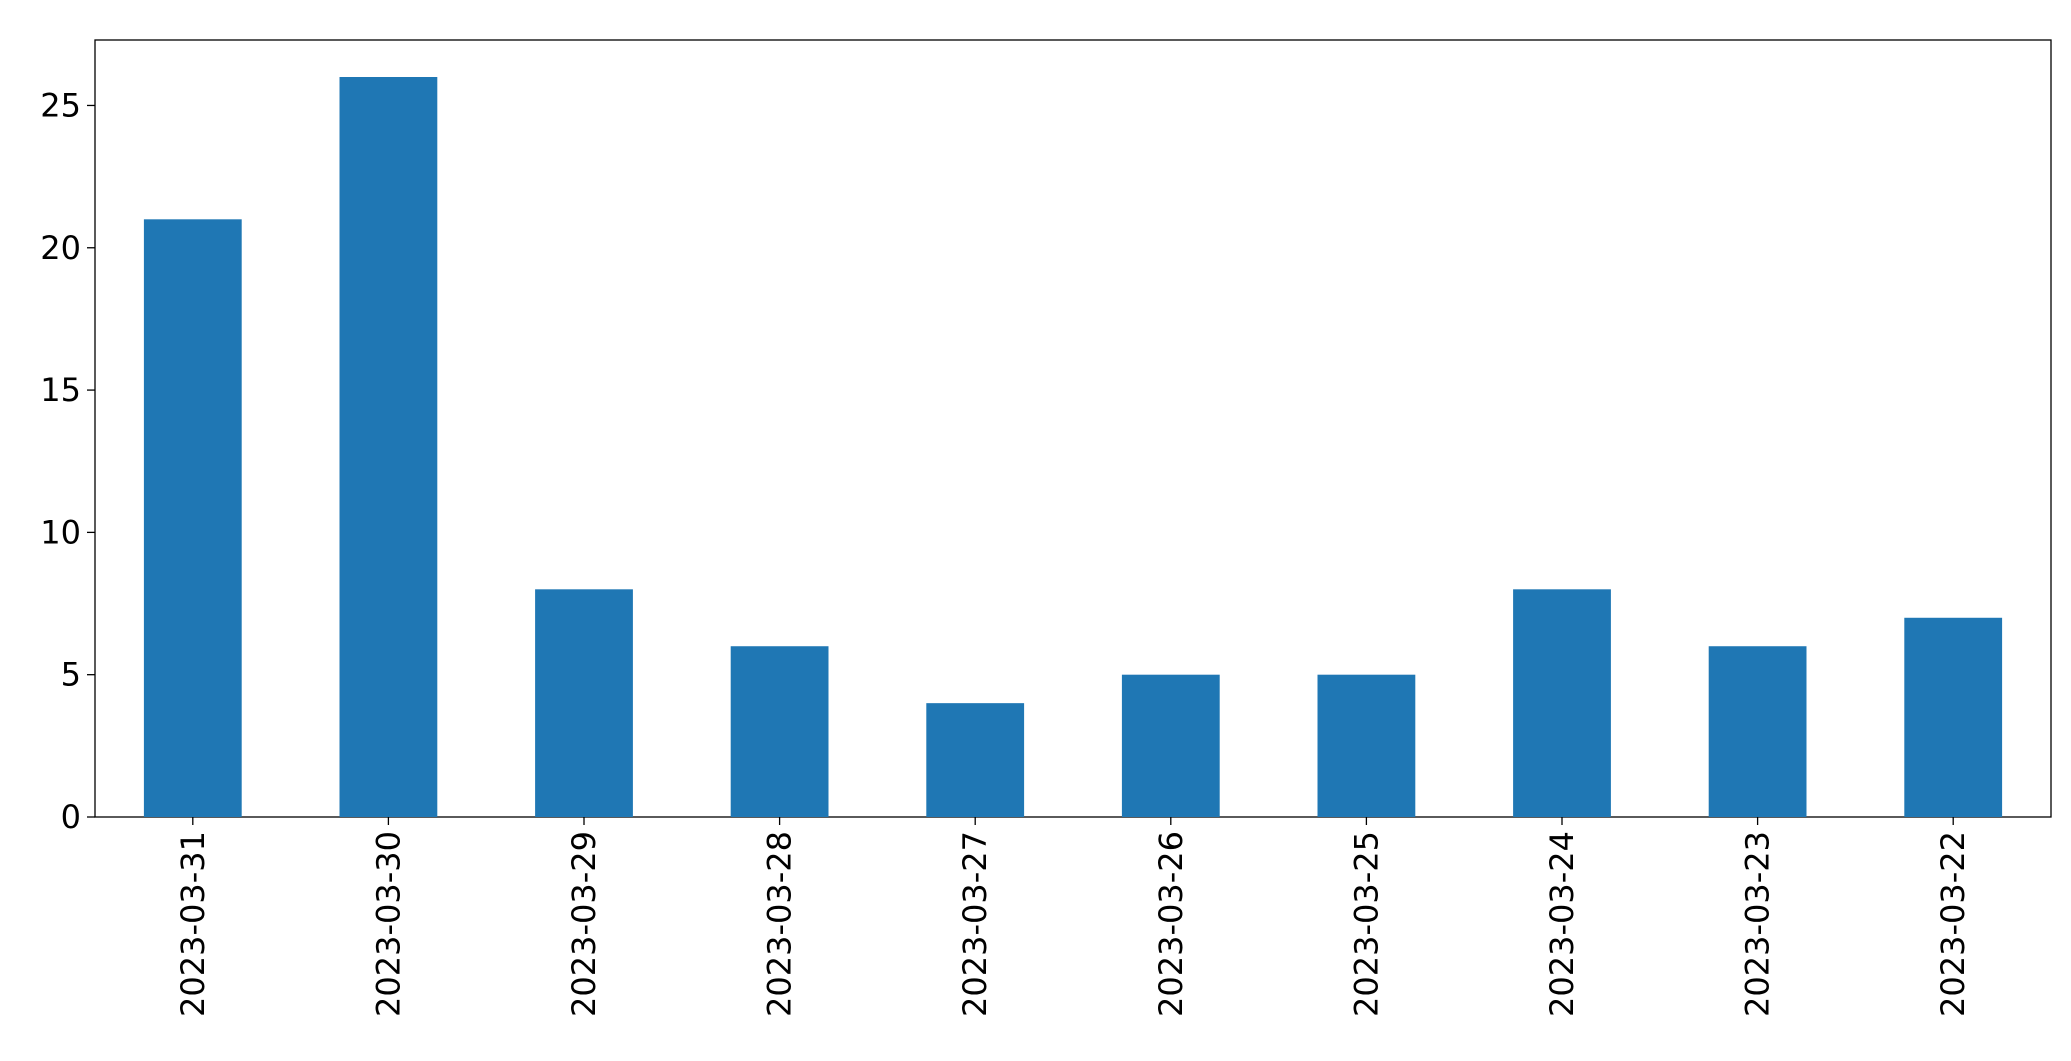 The width and height of the screenshot is (2071, 1061). Describe the element at coordinates (1953, 924) in the screenshot. I see `x-tick-label: 2023-03-22` at that location.